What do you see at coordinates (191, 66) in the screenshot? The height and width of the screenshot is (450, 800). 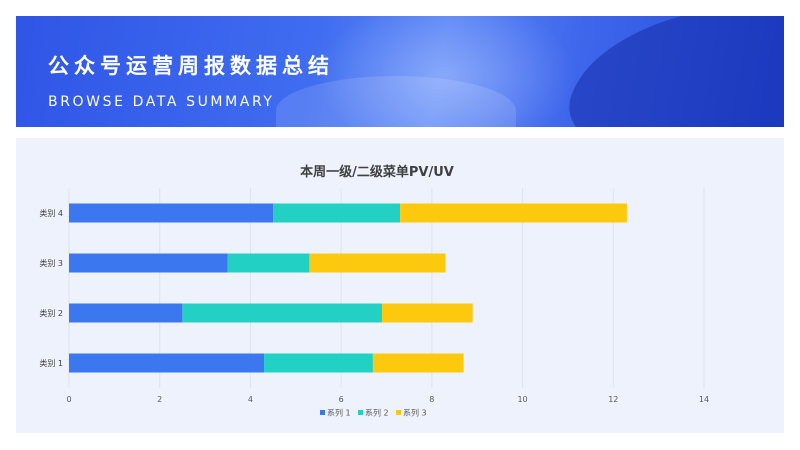 I see `page-title: 公众号运营周报数据总结` at bounding box center [191, 66].